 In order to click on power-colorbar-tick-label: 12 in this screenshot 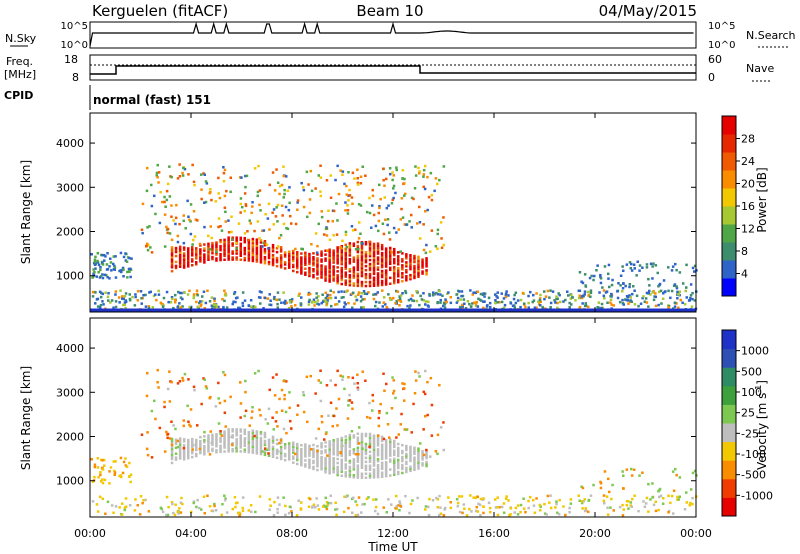, I will do `click(748, 229)`.